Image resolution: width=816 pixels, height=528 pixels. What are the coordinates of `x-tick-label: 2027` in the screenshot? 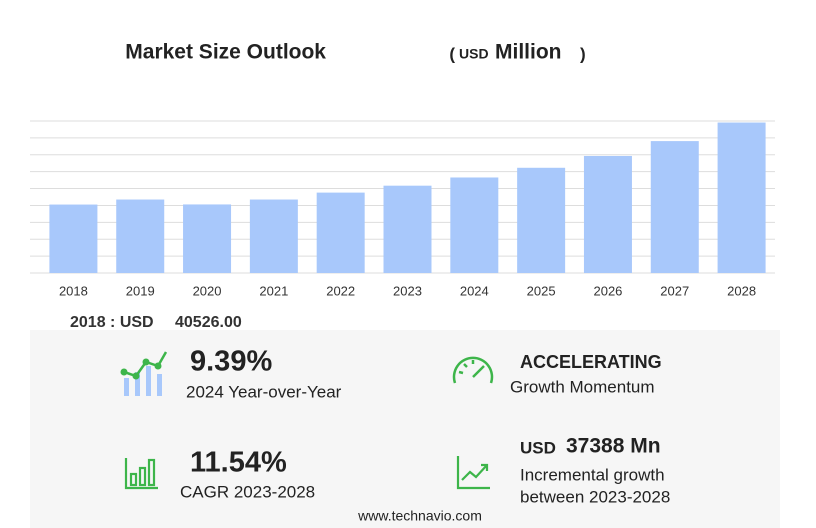 It's located at (674, 290).